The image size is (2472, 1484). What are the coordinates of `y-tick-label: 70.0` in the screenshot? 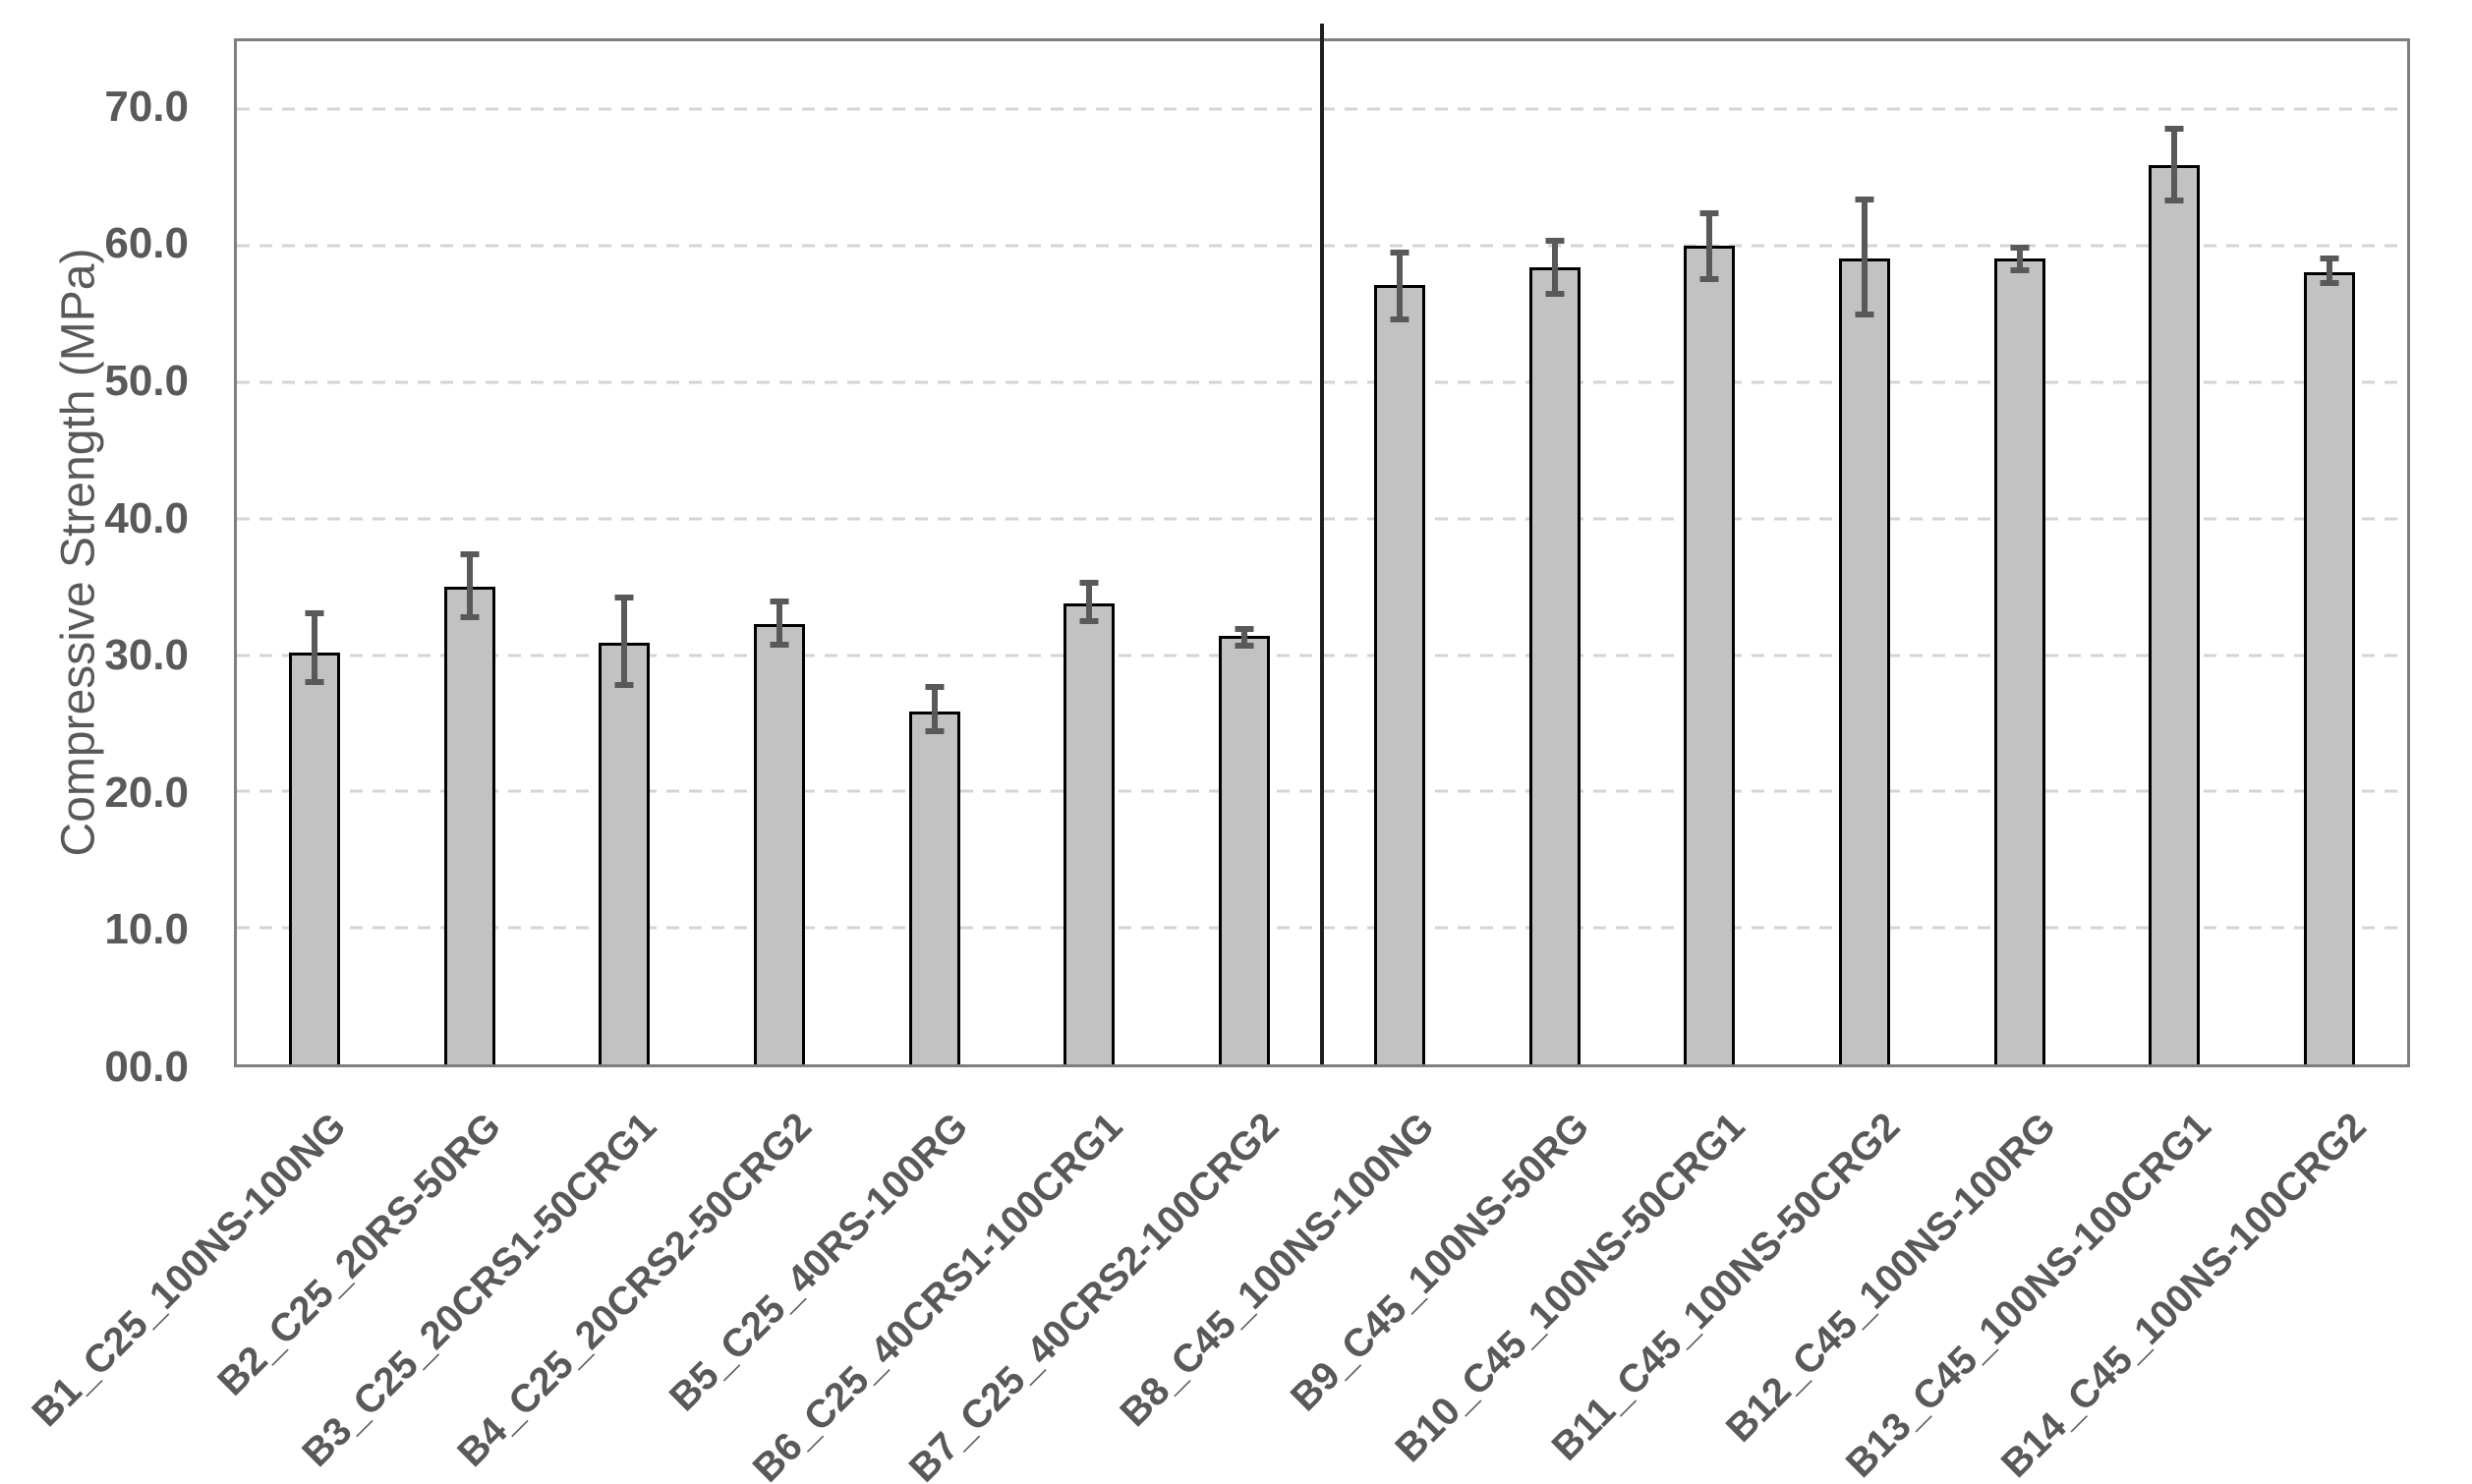 It's located at (147, 106).